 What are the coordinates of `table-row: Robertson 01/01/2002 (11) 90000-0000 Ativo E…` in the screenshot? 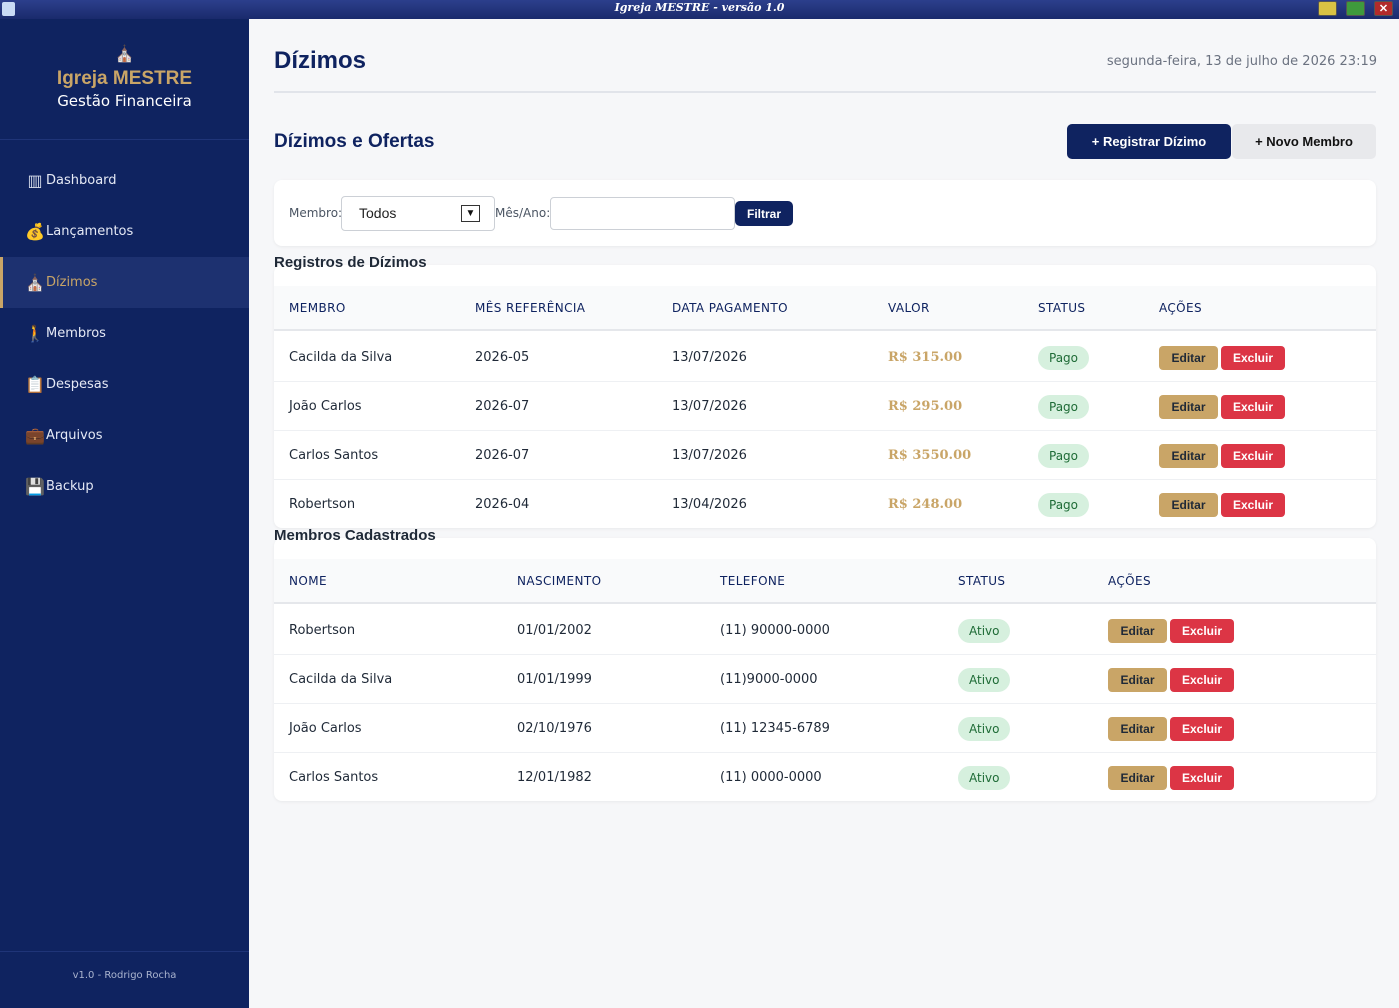 It's located at (825, 630).